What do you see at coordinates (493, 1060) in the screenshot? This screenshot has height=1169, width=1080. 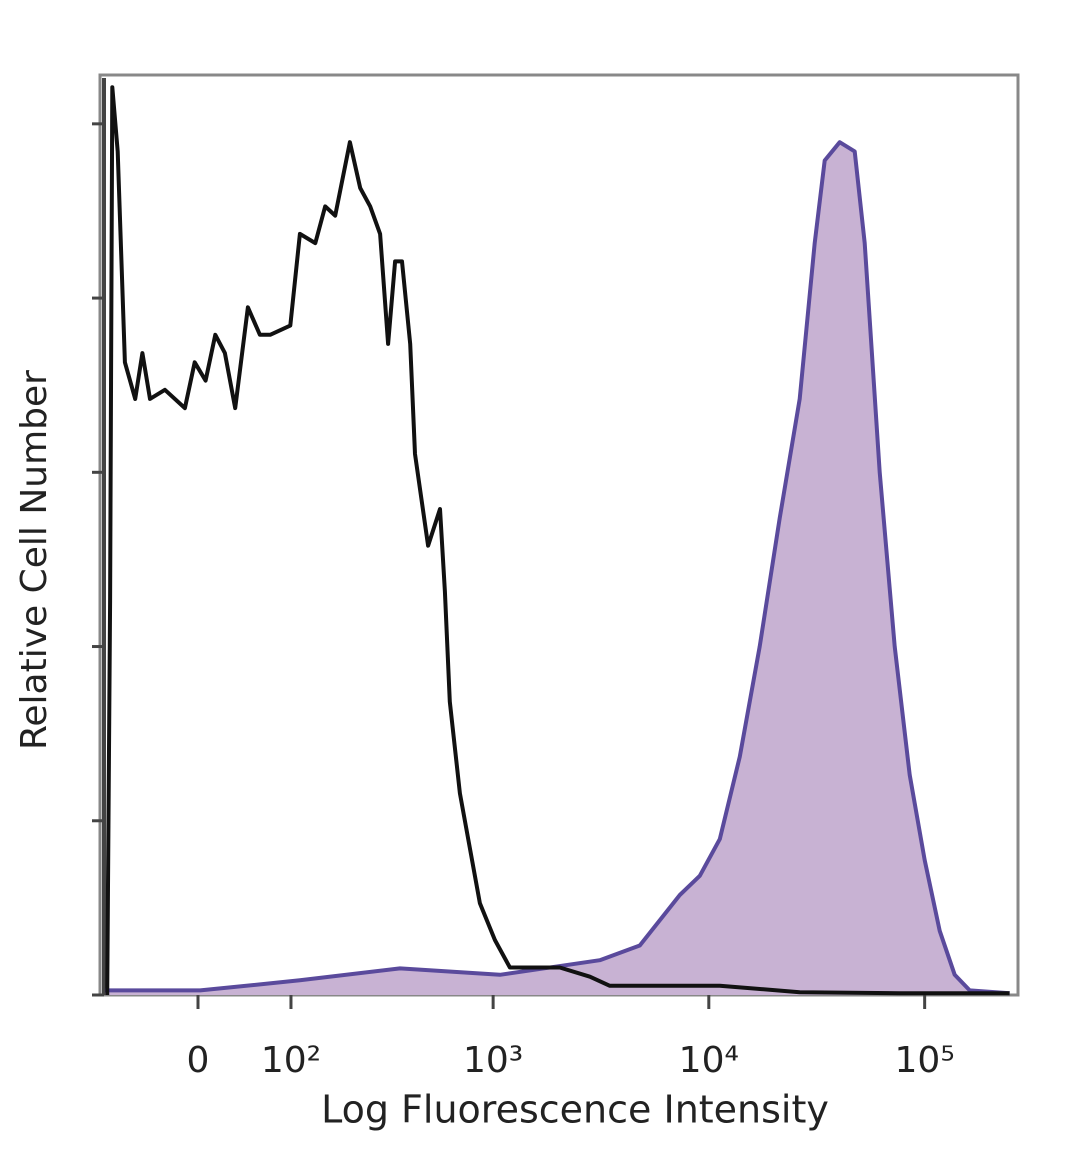 I see `x-tick-label: 10³` at bounding box center [493, 1060].